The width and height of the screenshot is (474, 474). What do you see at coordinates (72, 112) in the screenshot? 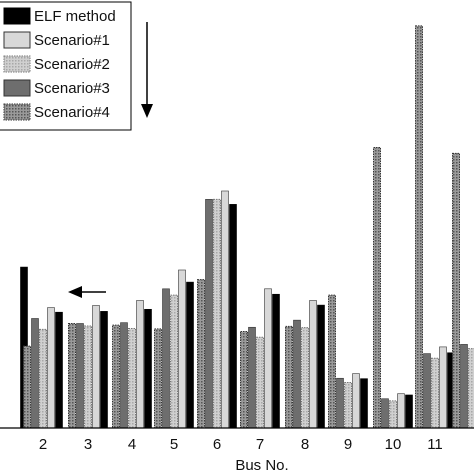
I see `legend-label-scenario-4: Scenario#4` at bounding box center [72, 112].